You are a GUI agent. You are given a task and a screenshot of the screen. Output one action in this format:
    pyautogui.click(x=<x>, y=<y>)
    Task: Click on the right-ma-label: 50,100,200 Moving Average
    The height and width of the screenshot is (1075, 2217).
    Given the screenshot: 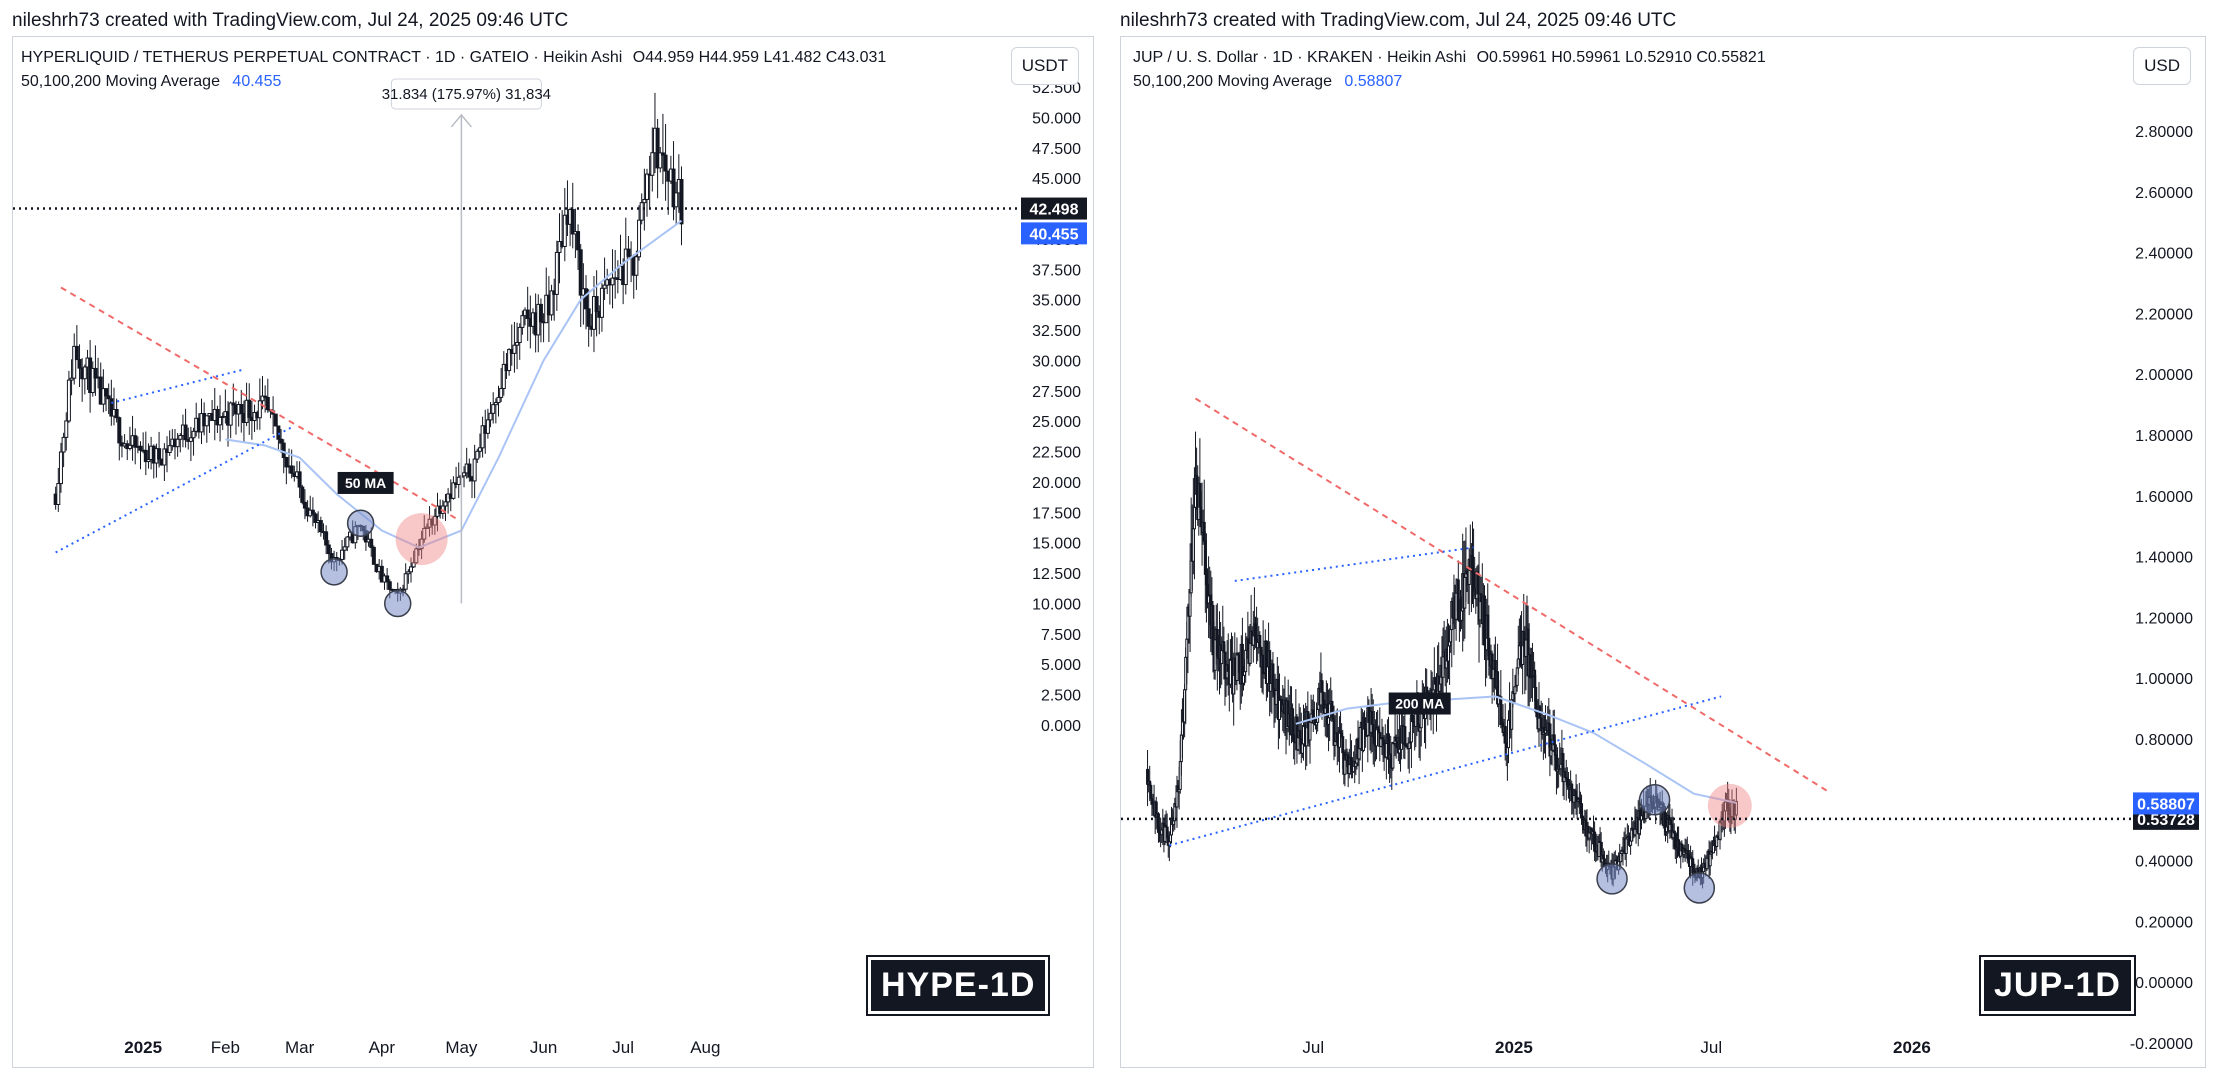 What is the action you would take?
    pyautogui.click(x=1232, y=81)
    